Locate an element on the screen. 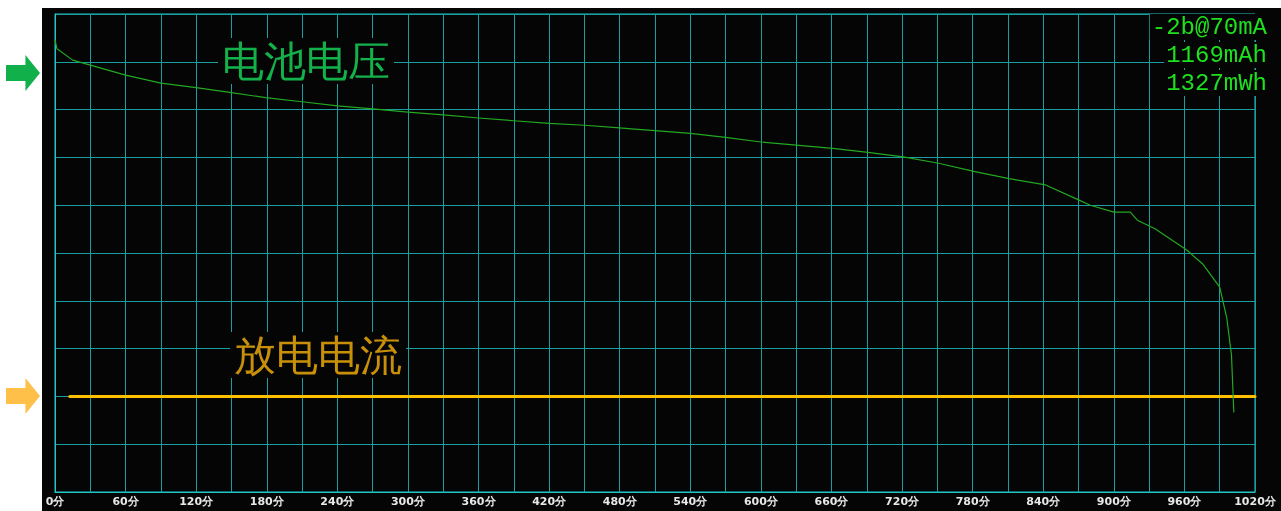 Image resolution: width=1281 pixels, height=511 pixels. x-tick-label: 420分 is located at coordinates (550, 501).